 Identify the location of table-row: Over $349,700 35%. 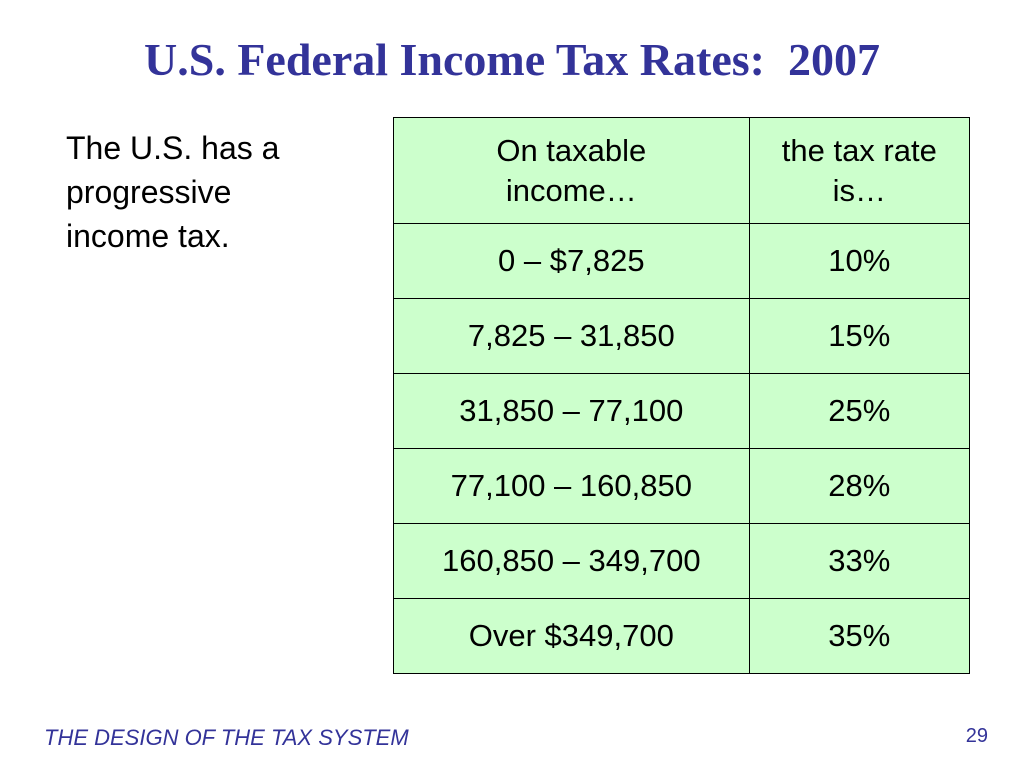
(682, 636).